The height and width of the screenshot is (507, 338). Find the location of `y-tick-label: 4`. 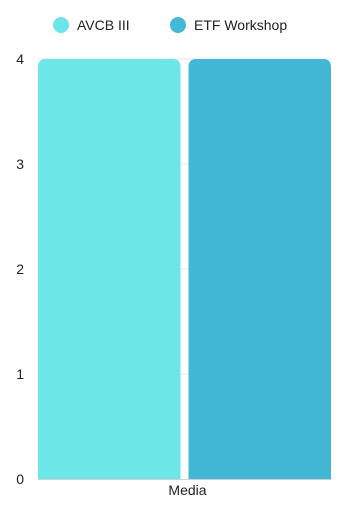

y-tick-label: 4 is located at coordinates (20, 59).